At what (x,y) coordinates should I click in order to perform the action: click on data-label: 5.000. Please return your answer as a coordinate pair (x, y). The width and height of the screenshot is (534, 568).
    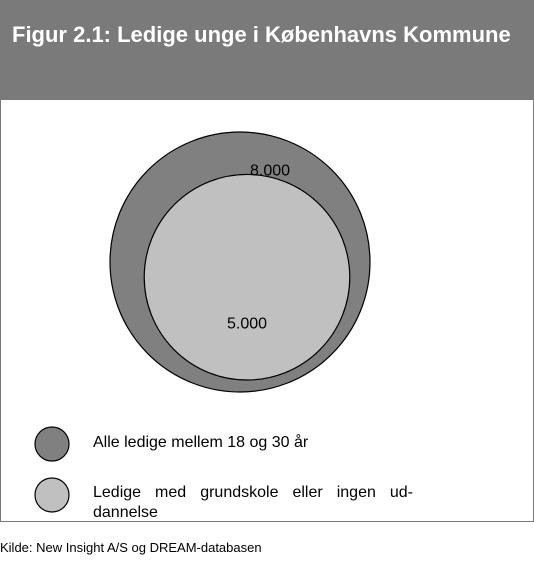
    Looking at the image, I should click on (247, 323).